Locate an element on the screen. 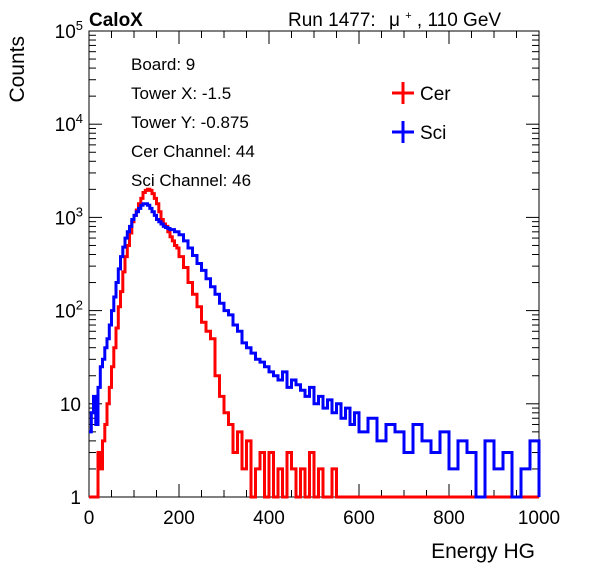 The image size is (596, 572). x-tick-label: 800 is located at coordinates (449, 518).